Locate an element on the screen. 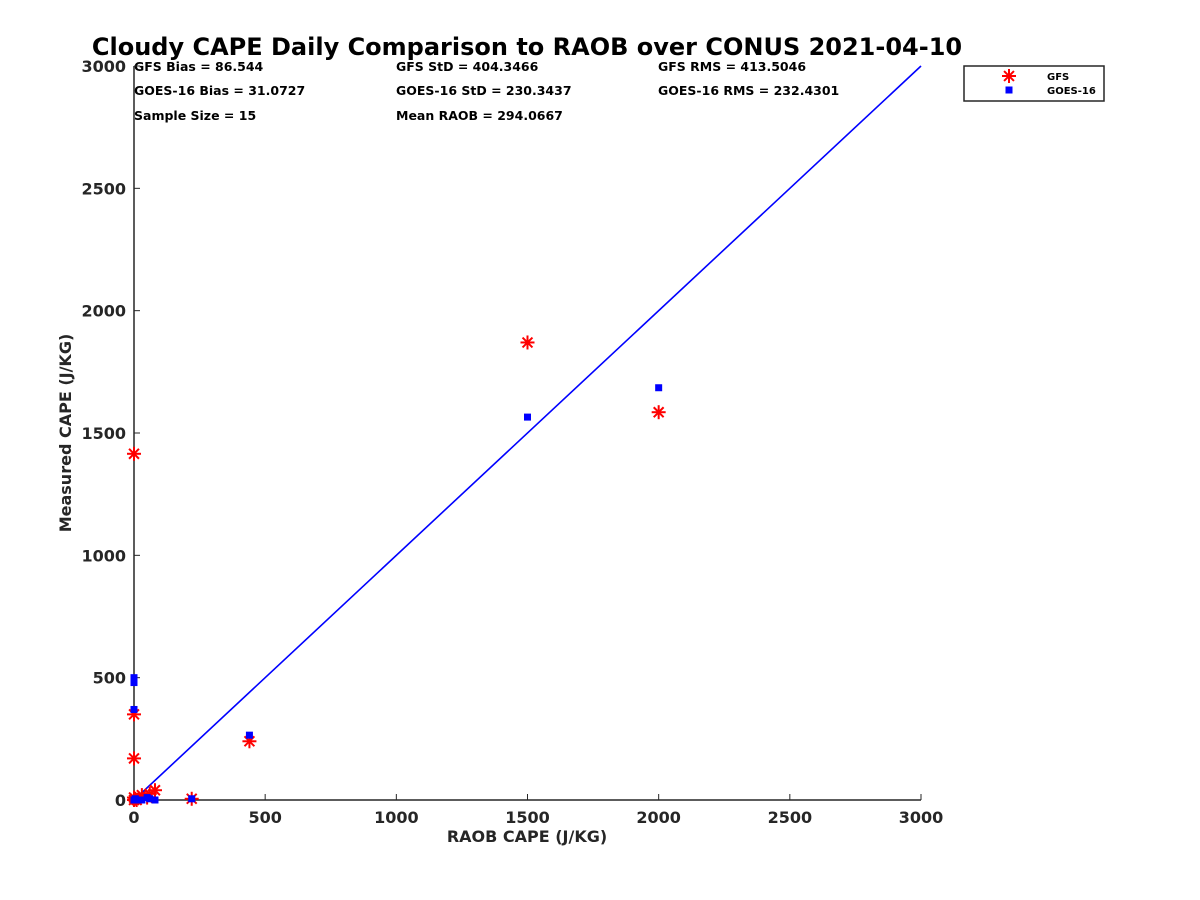 Image resolution: width=1200 pixels, height=900 pixels. legend-box is located at coordinates (1034, 83).